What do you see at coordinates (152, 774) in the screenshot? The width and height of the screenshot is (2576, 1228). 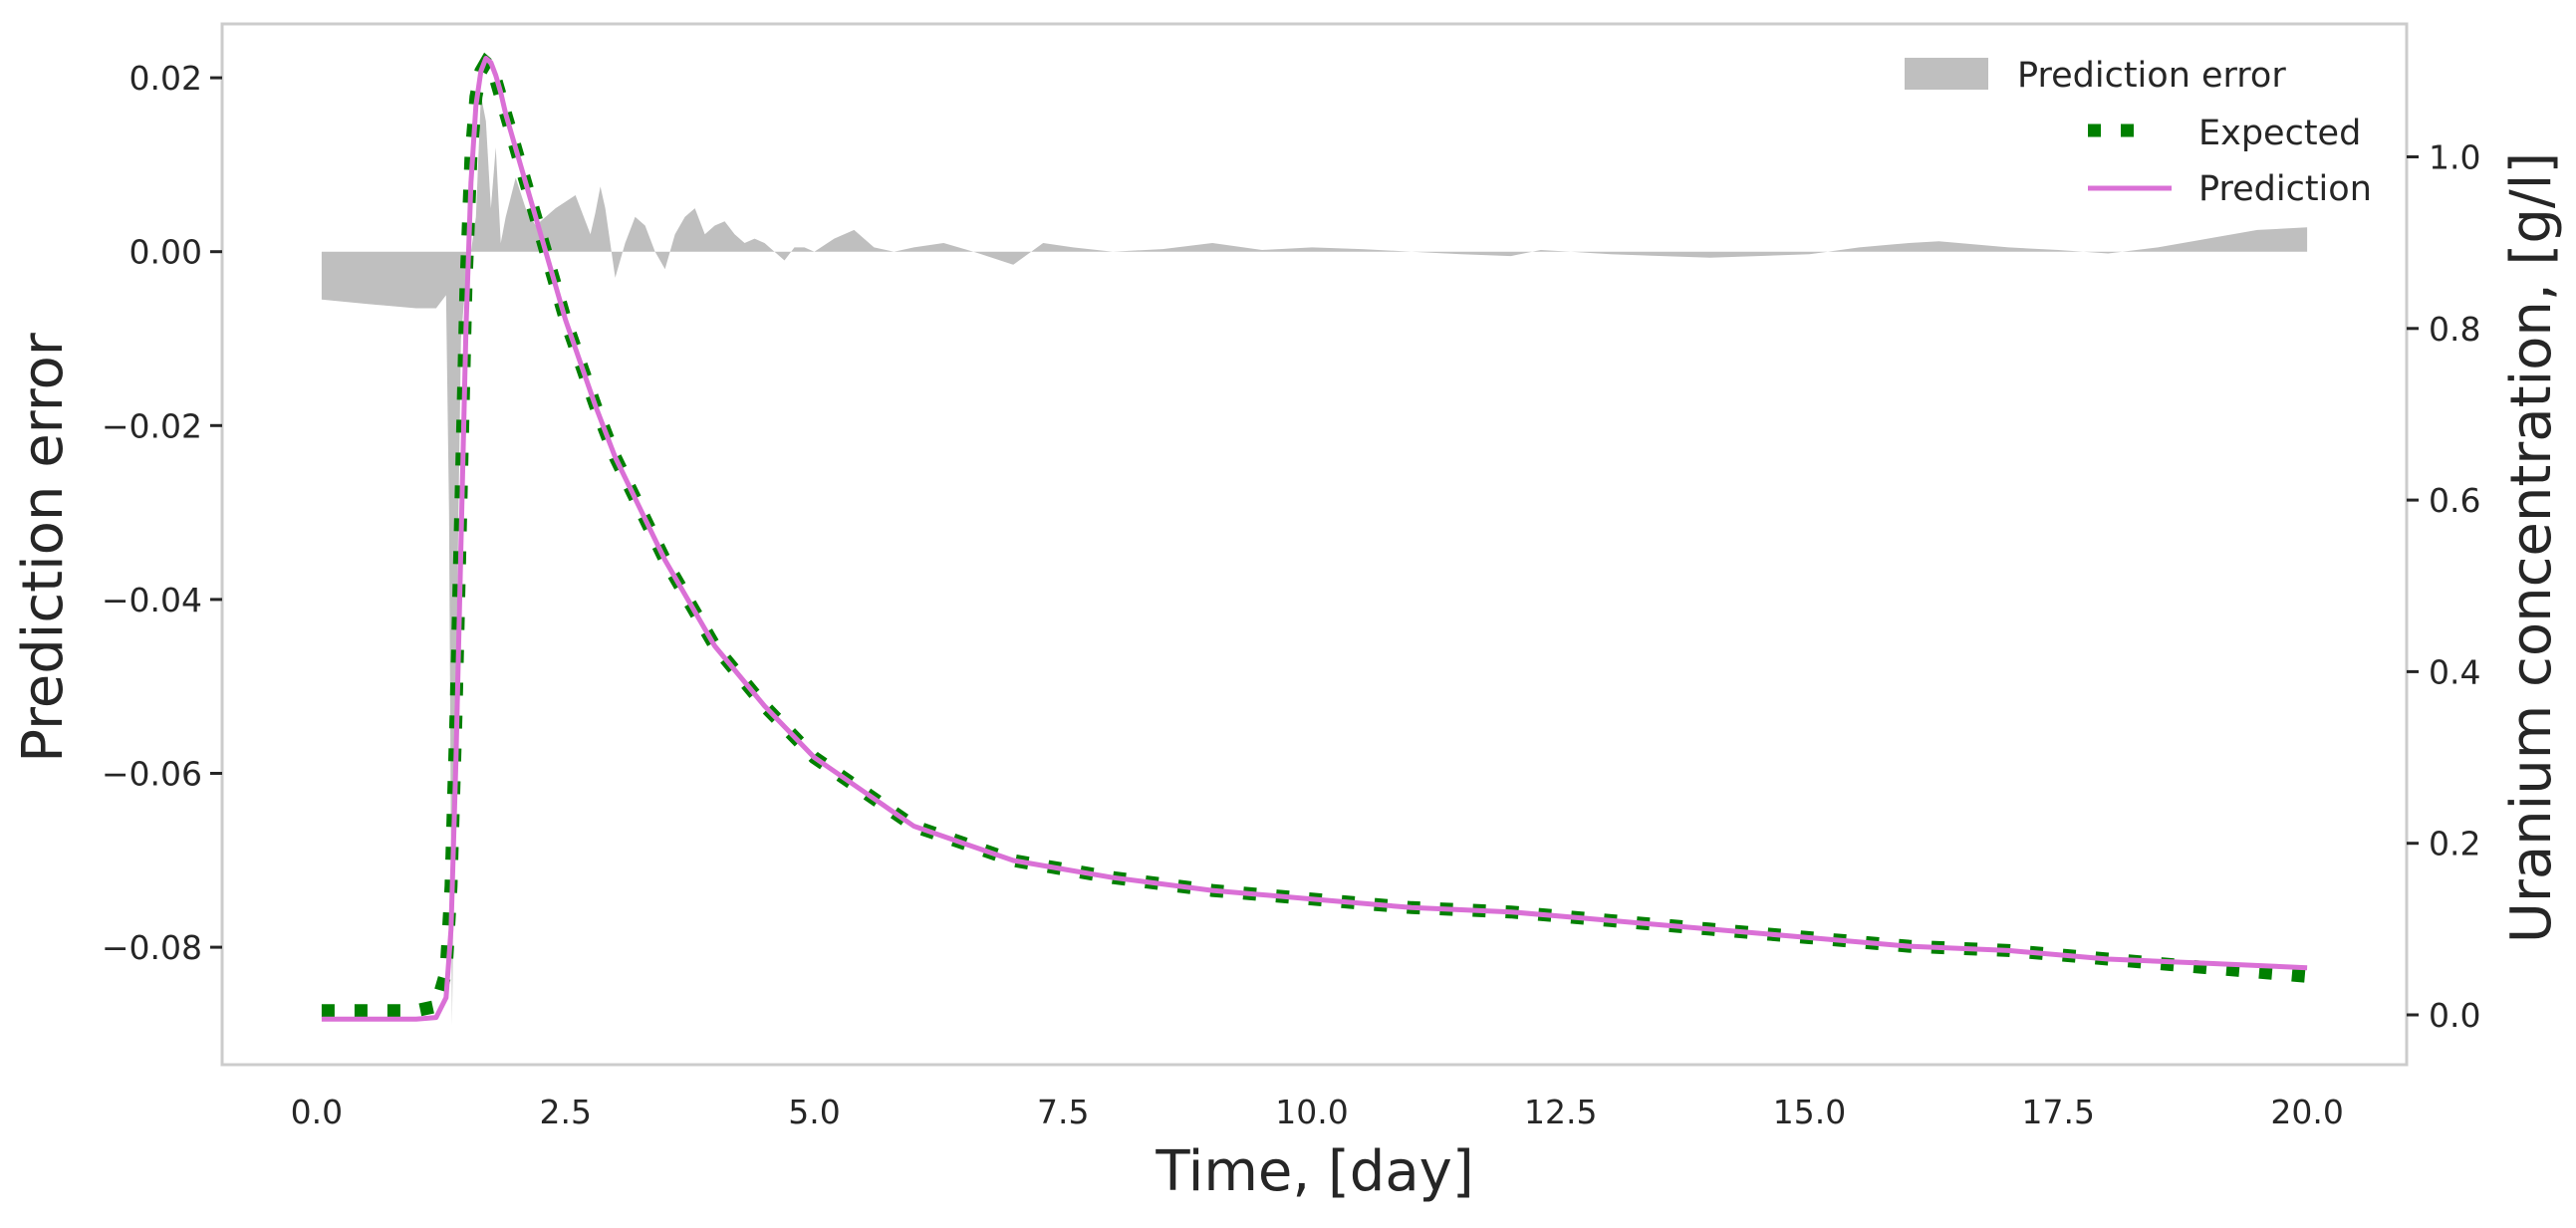 I see `y-left-tick-label: −0.06` at bounding box center [152, 774].